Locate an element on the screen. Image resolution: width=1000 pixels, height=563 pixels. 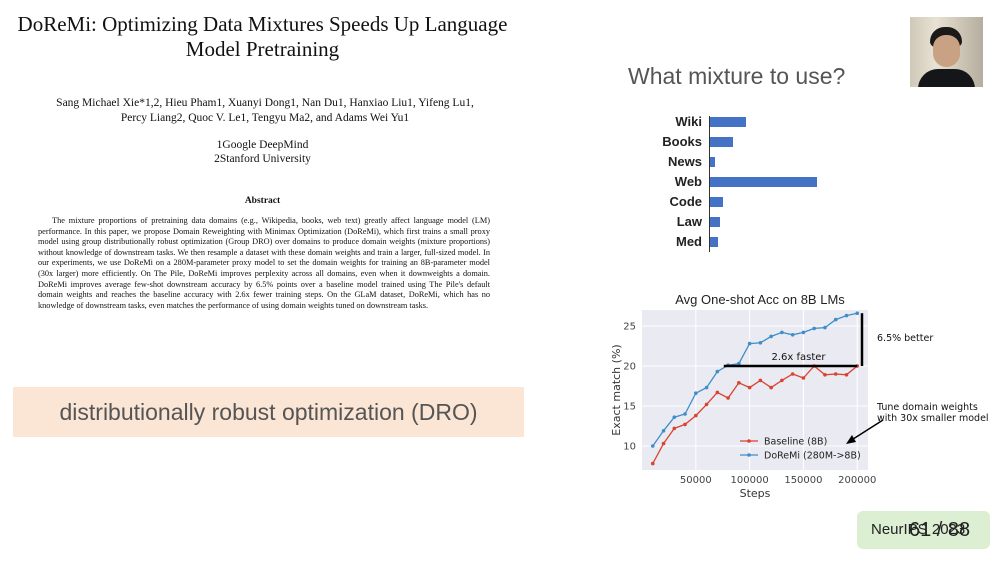
y-tick-label: 15 is located at coordinates (629, 407).